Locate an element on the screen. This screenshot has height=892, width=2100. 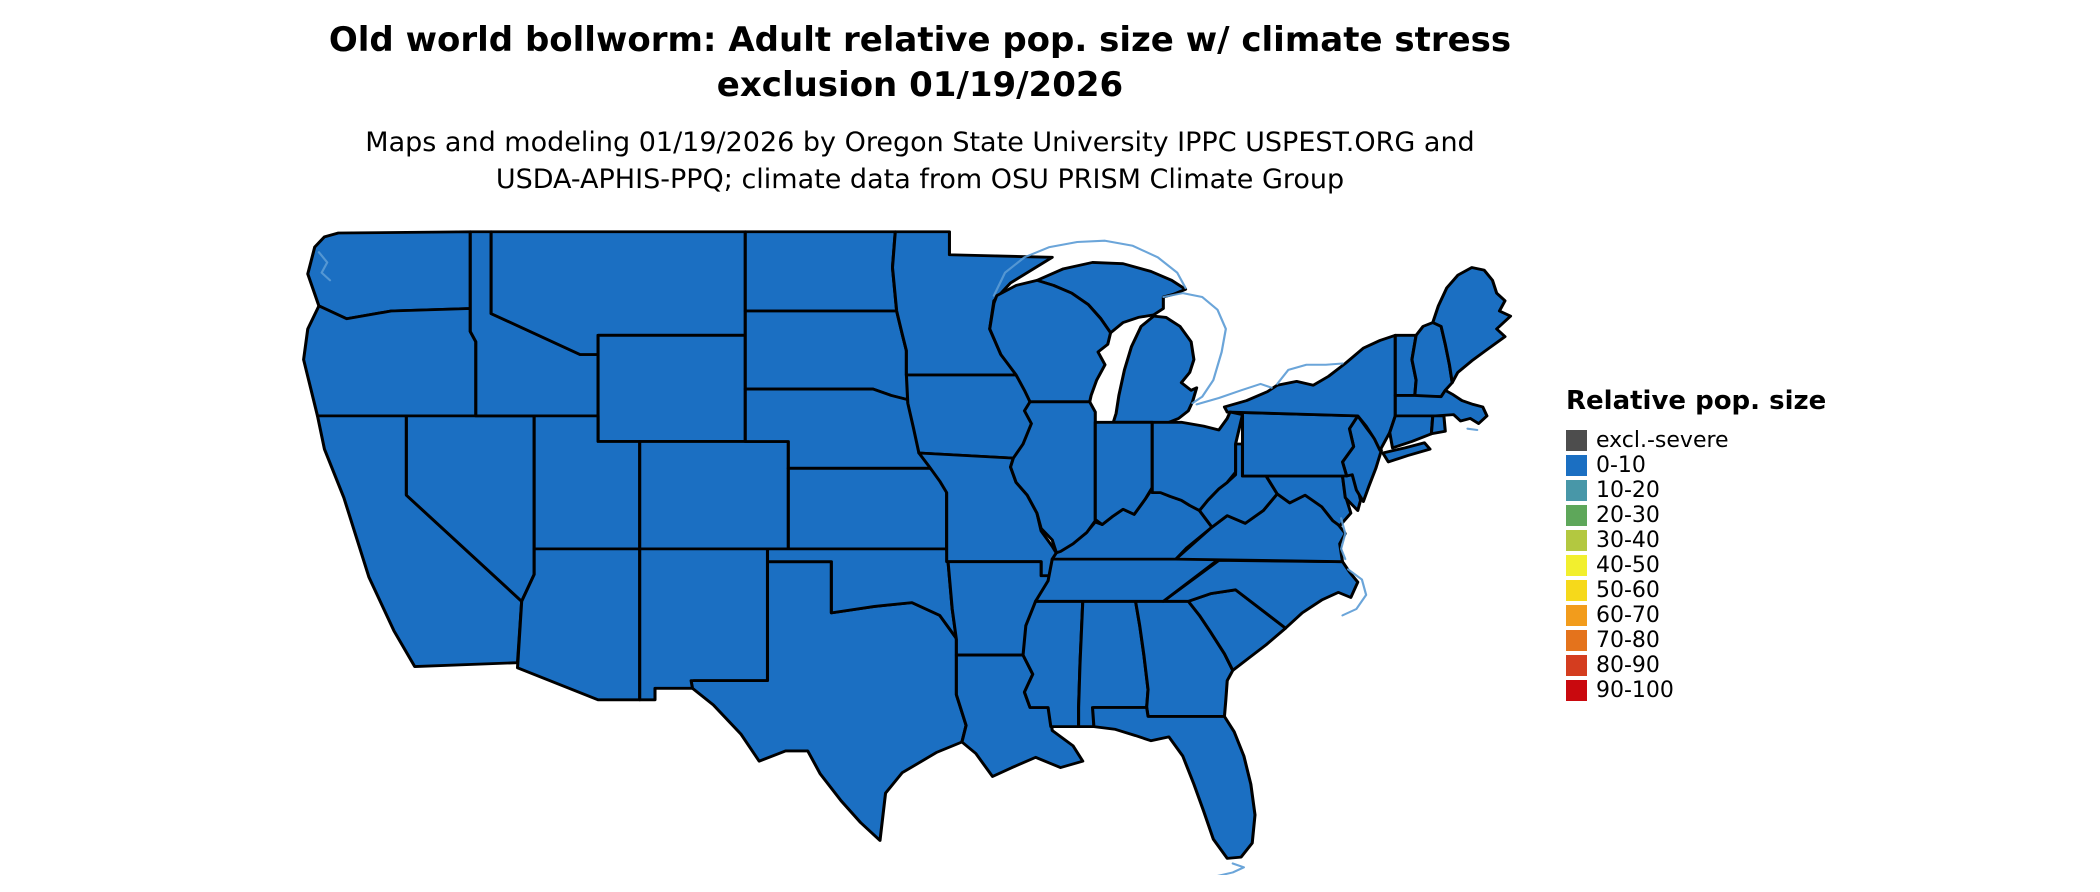
chesapeake-bay-coastline is located at coordinates (1343, 539).